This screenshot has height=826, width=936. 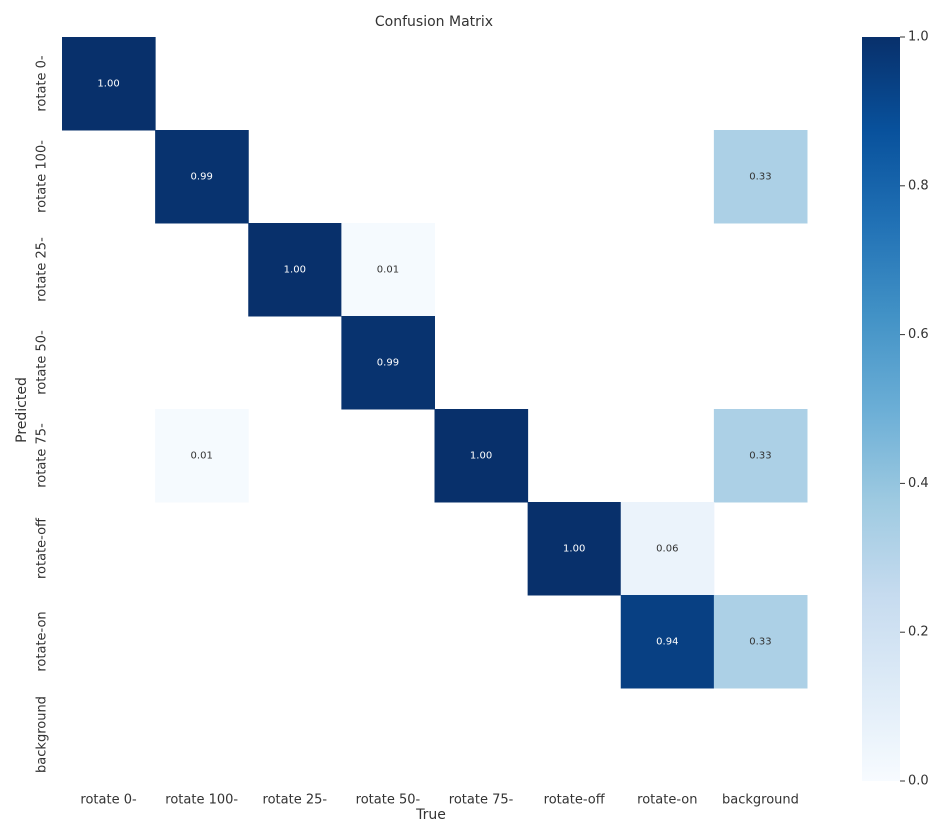 I want to click on colorbar-tick-label: 1.0, so click(x=918, y=37).